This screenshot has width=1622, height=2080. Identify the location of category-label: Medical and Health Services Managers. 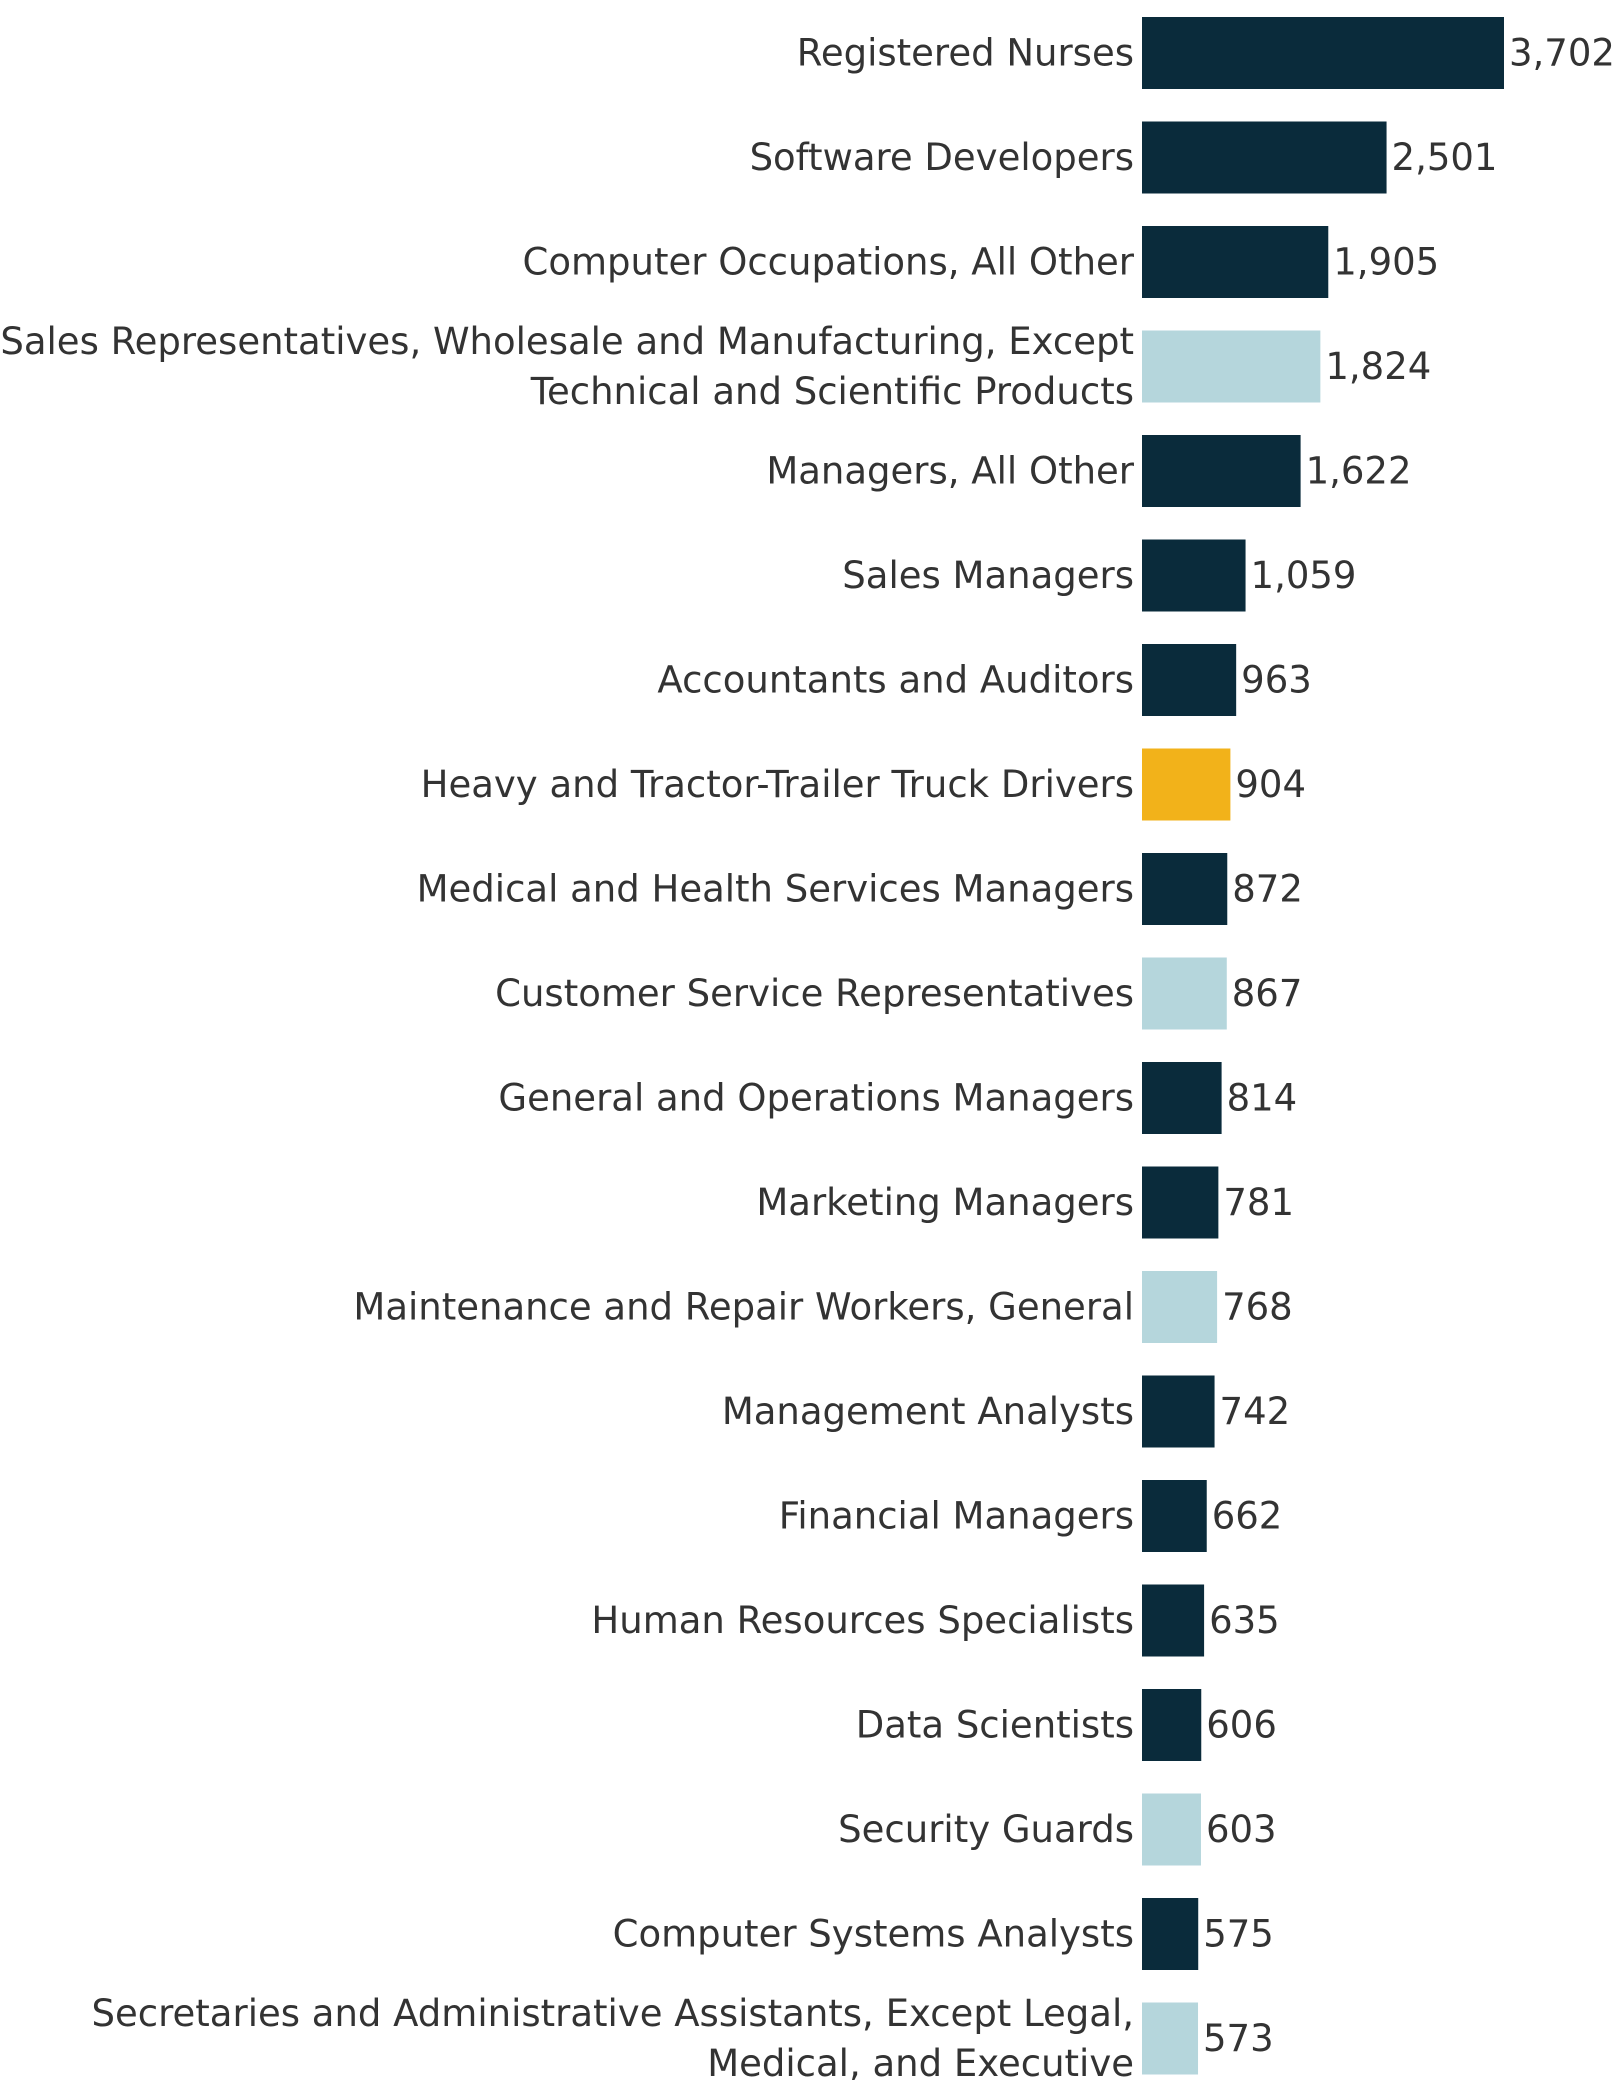
(775, 889).